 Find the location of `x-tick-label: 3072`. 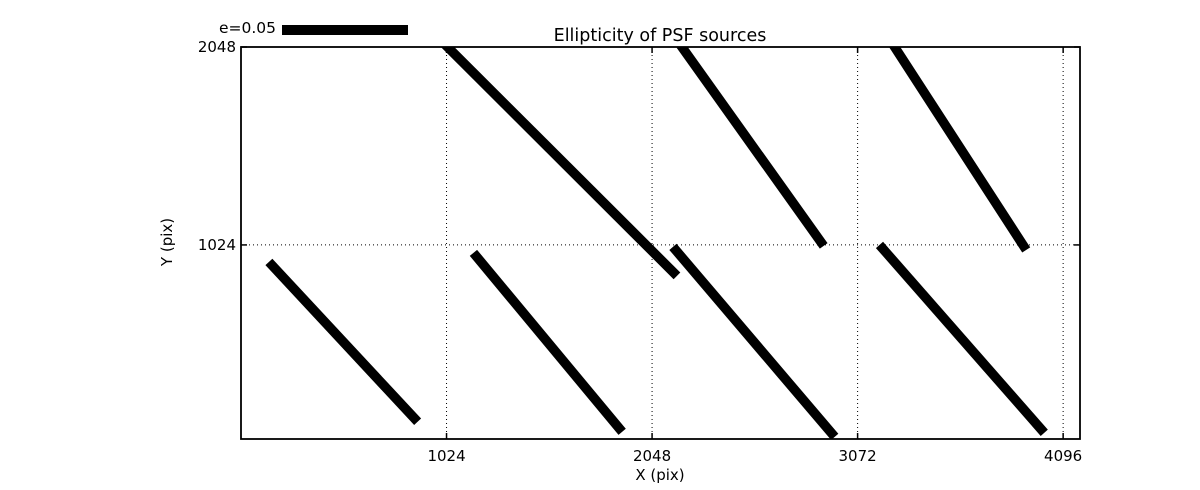

x-tick-label: 3072 is located at coordinates (858, 456).